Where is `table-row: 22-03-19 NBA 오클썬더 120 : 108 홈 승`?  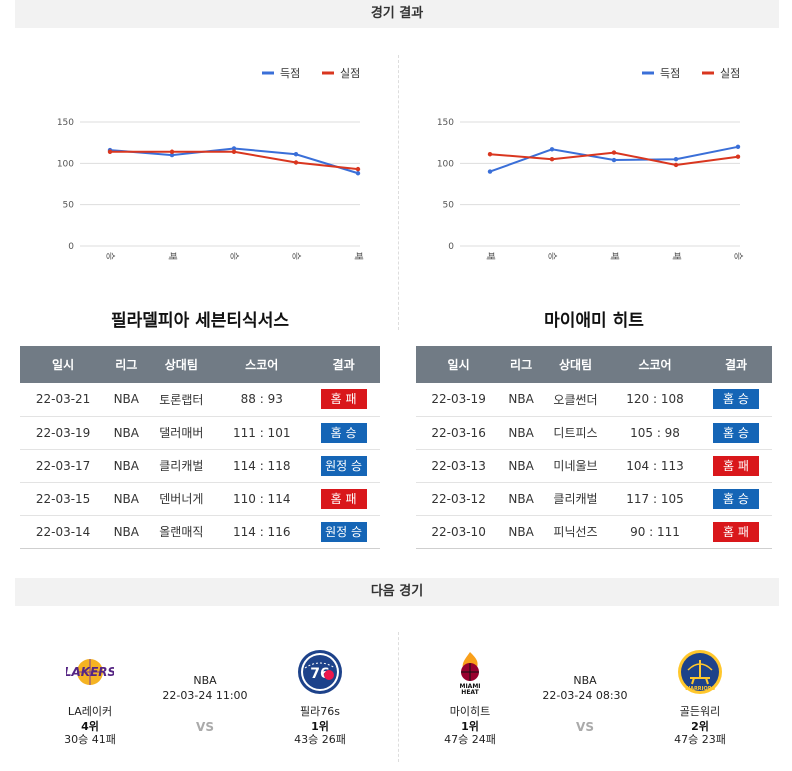 table-row: 22-03-19 NBA 오클썬더 120 : 108 홈 승 is located at coordinates (594, 400).